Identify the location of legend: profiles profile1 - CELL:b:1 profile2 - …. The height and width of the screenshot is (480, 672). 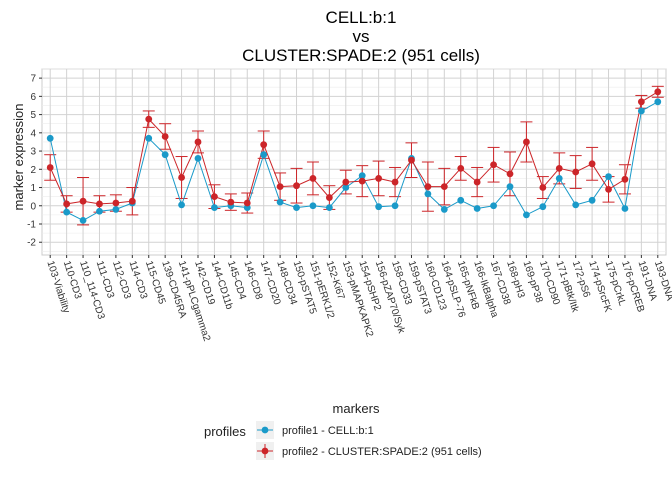
(343, 440).